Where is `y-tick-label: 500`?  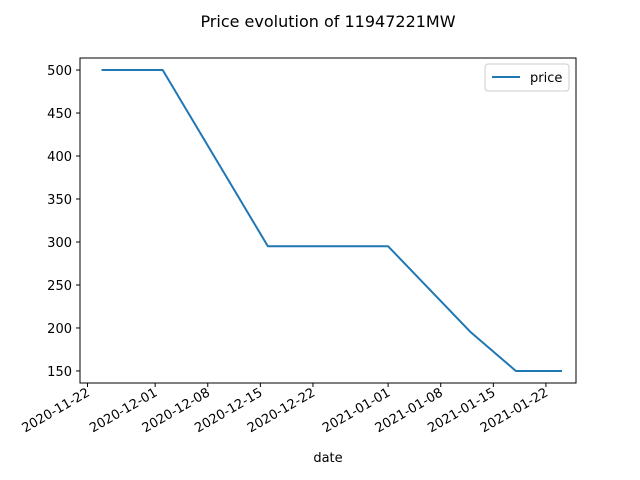 y-tick-label: 500 is located at coordinates (59, 71).